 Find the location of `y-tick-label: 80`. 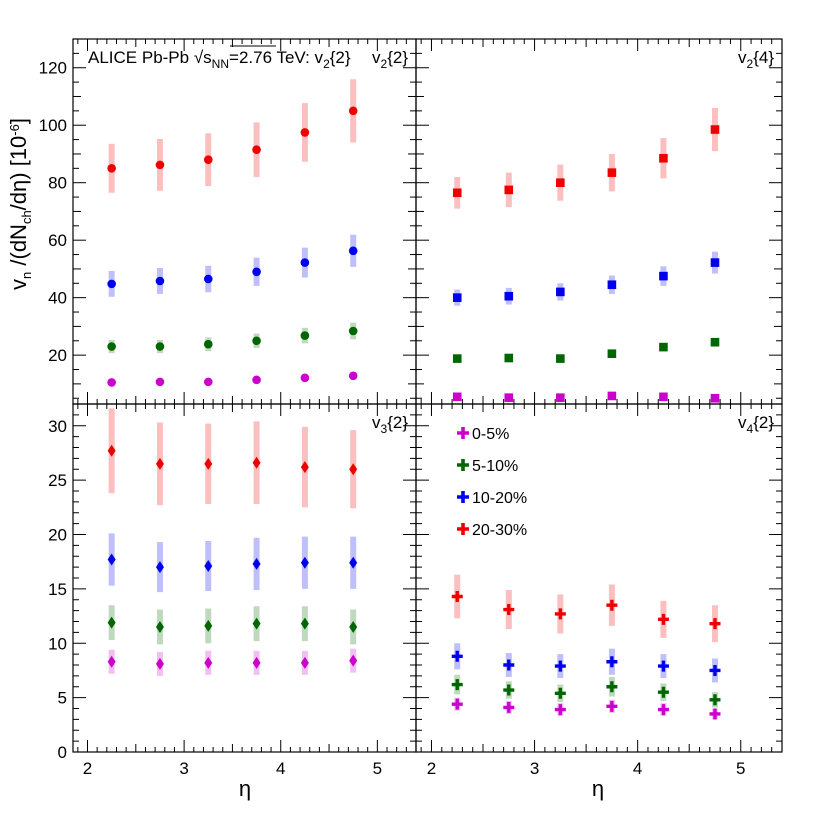

y-tick-label: 80 is located at coordinates (57, 183).